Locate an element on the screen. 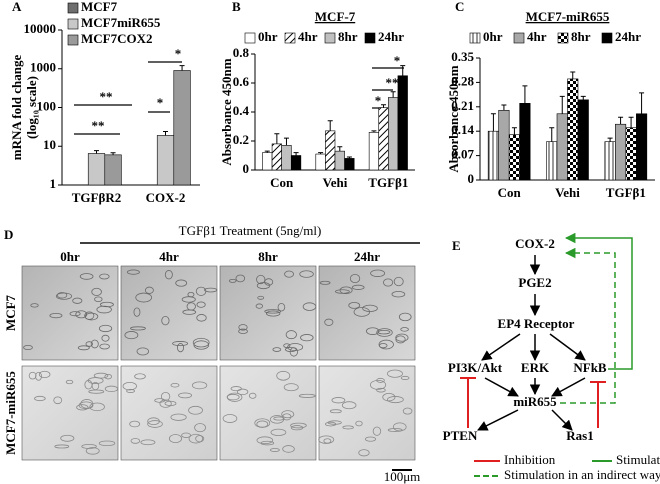  scale-bar-label: 100μm is located at coordinates (402, 476).